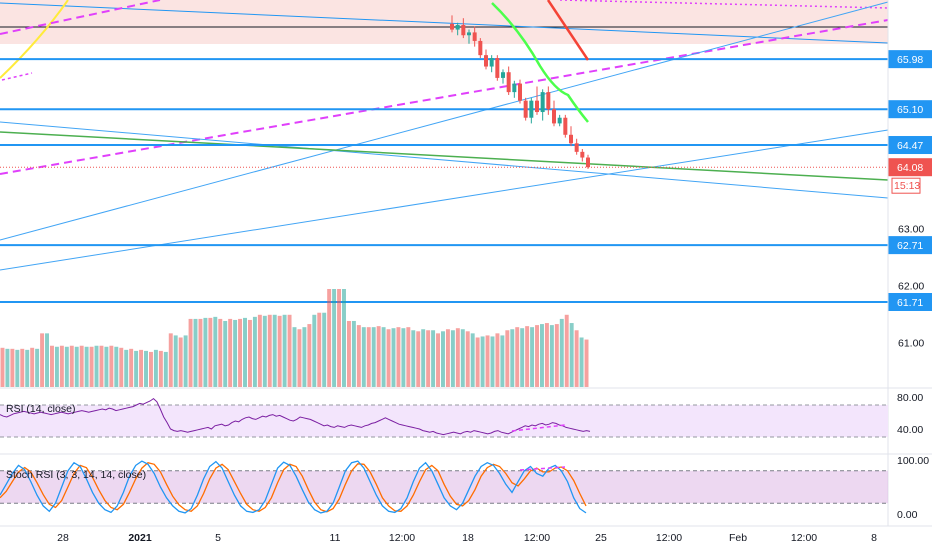  I want to click on ema-red-line, so click(568, 30).